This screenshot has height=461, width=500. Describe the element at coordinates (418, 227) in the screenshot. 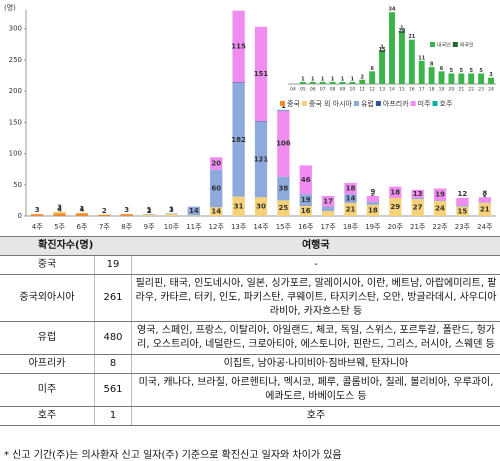

I see `x-tick-label: 21주` at that location.